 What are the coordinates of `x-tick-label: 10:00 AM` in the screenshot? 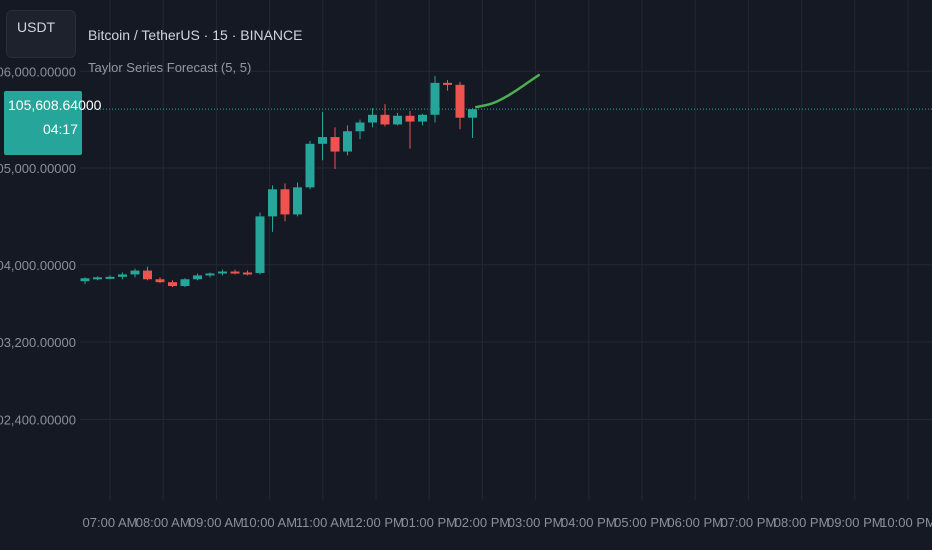 It's located at (269, 522).